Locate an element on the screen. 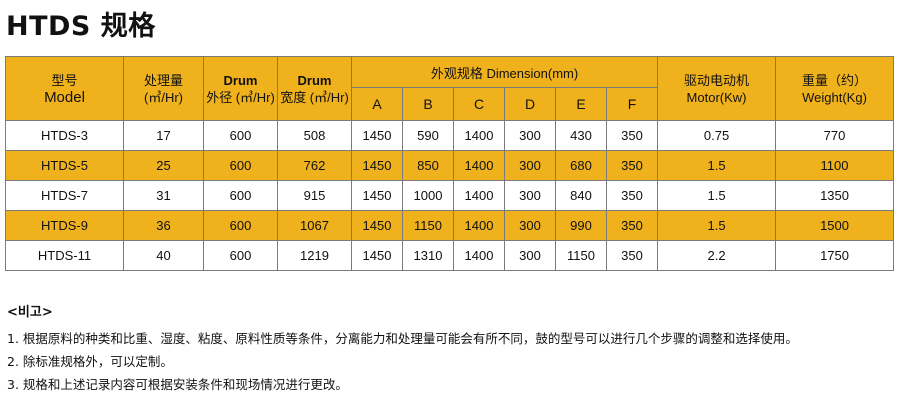 The width and height of the screenshot is (900, 400). header-model: 型号 Model is located at coordinates (64, 88).